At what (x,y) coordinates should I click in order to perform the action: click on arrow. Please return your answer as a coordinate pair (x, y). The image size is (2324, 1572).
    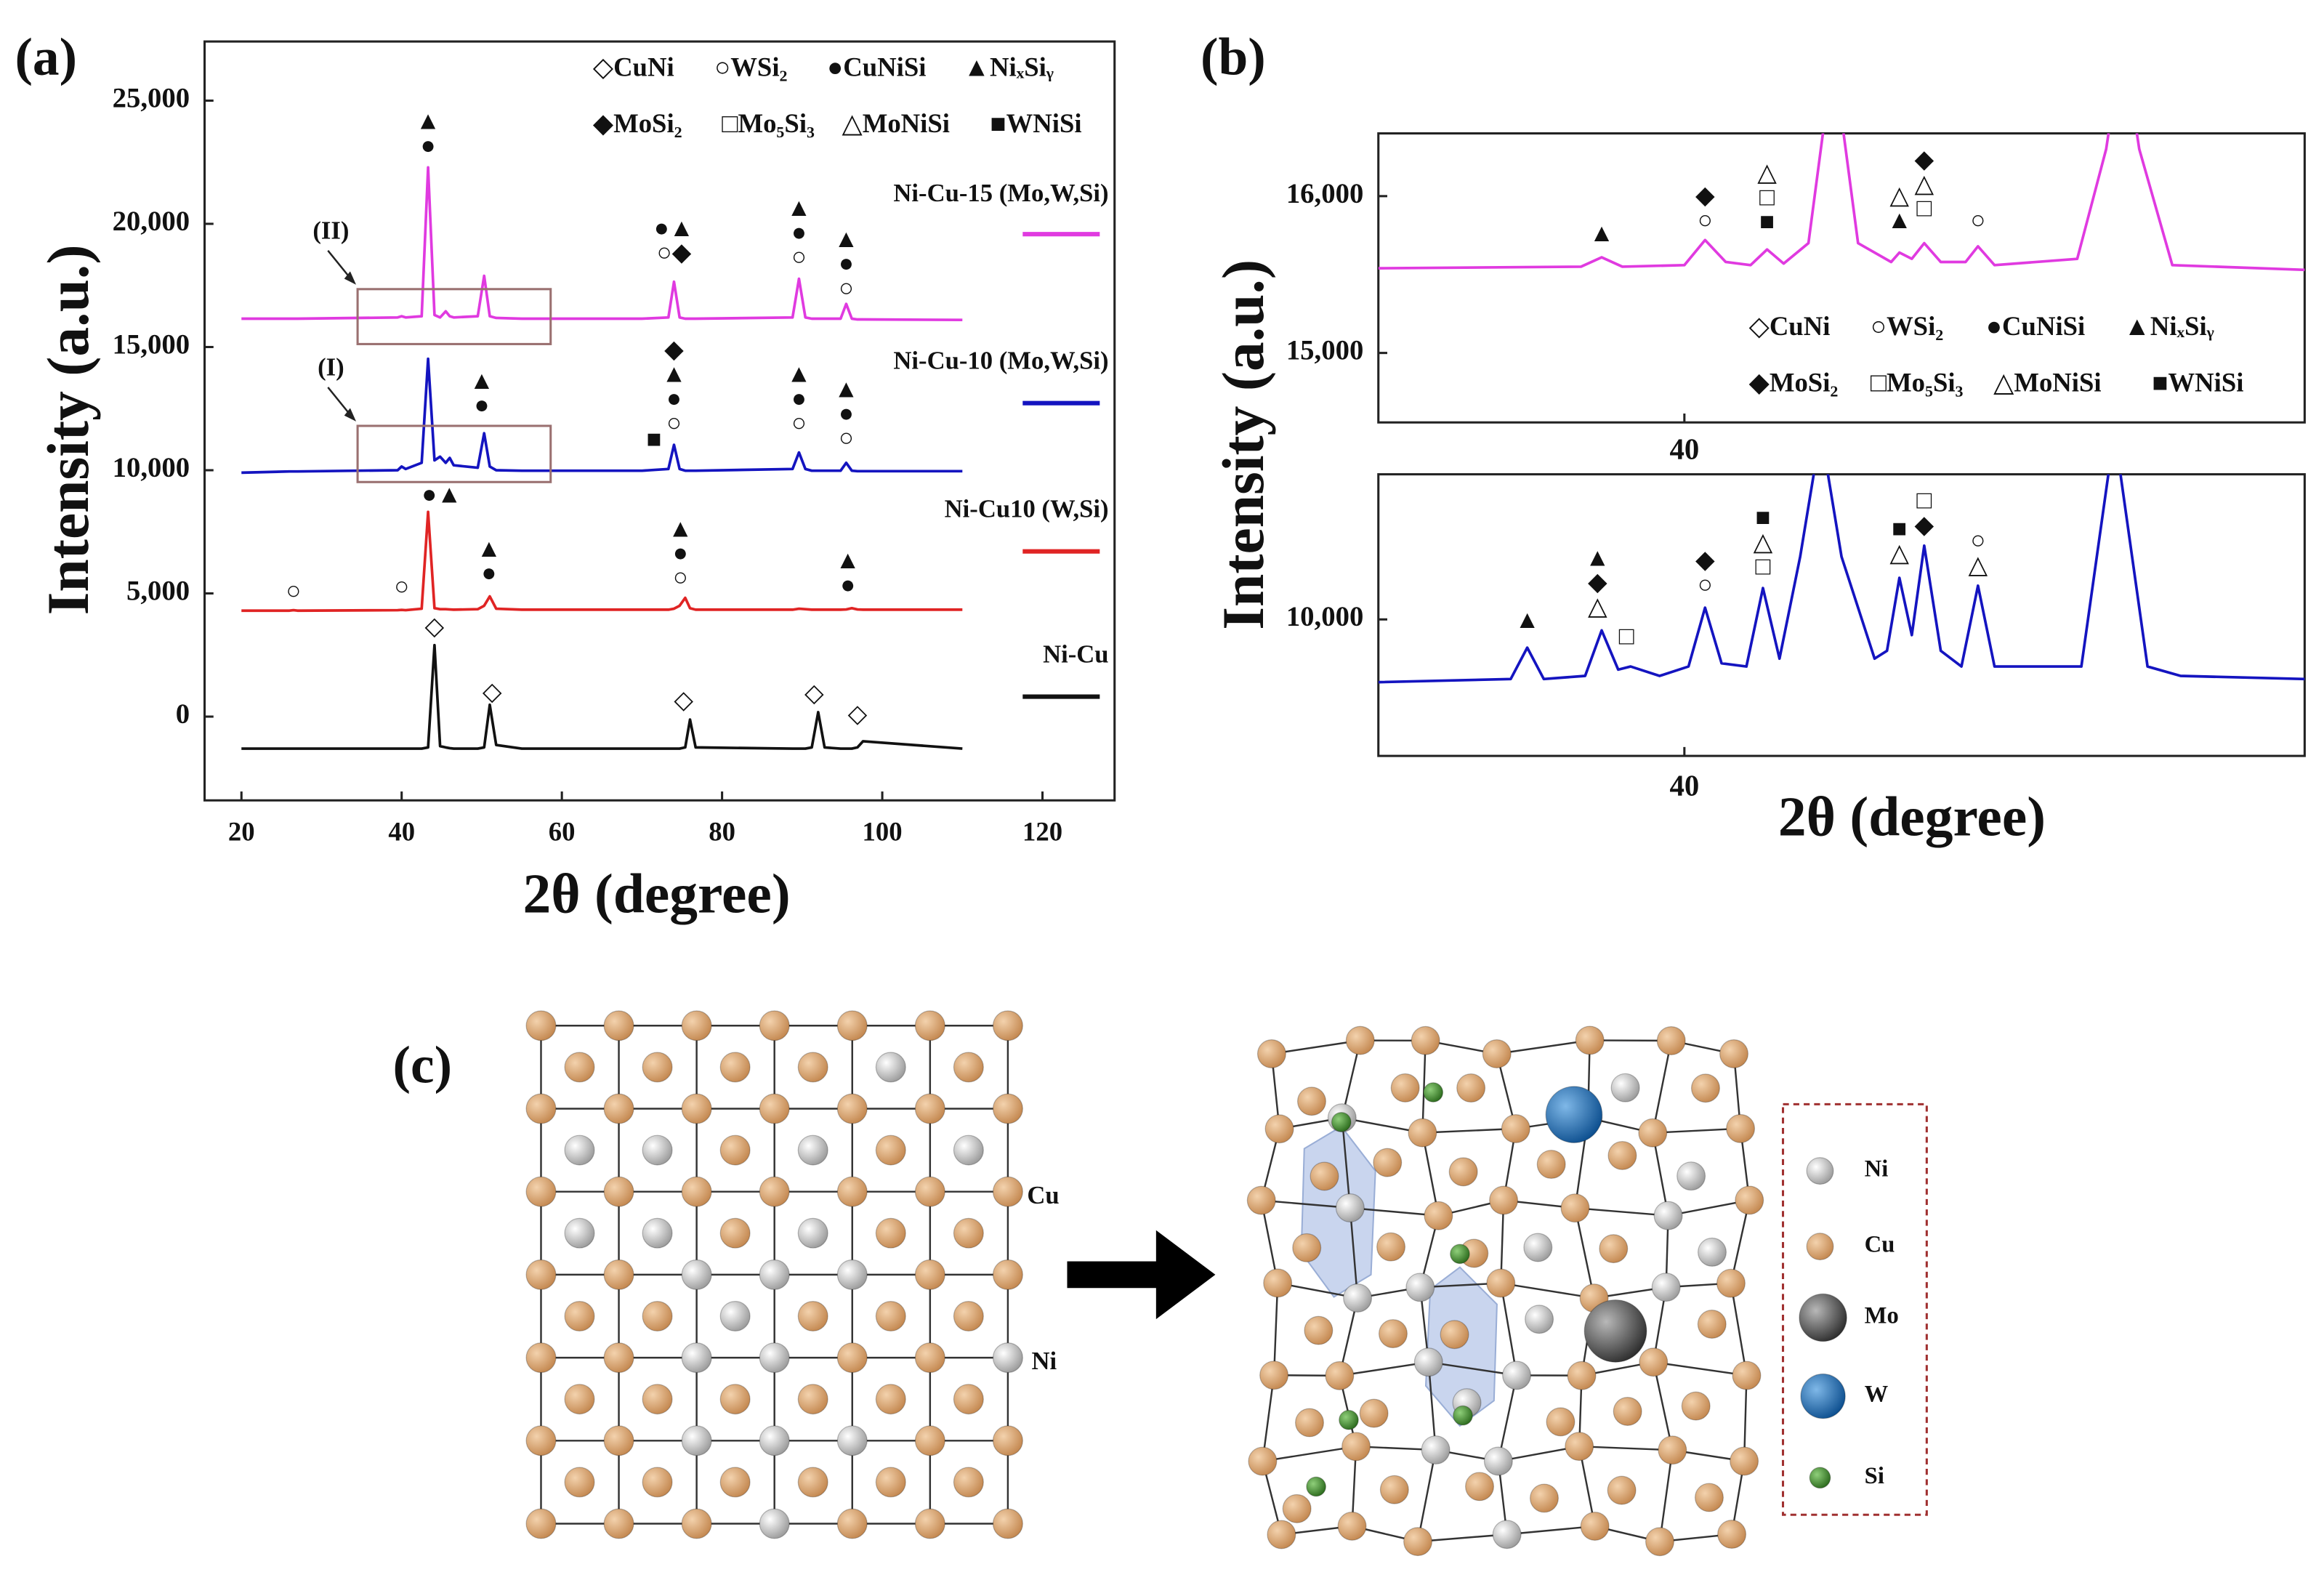
    Looking at the image, I should click on (1141, 1275).